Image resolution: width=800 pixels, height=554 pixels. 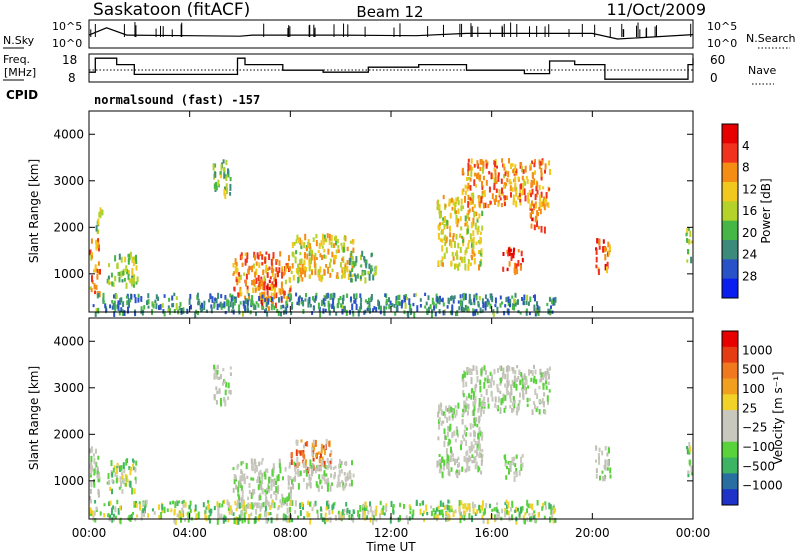 I want to click on y-tick-label: 2000, so click(x=68, y=227).